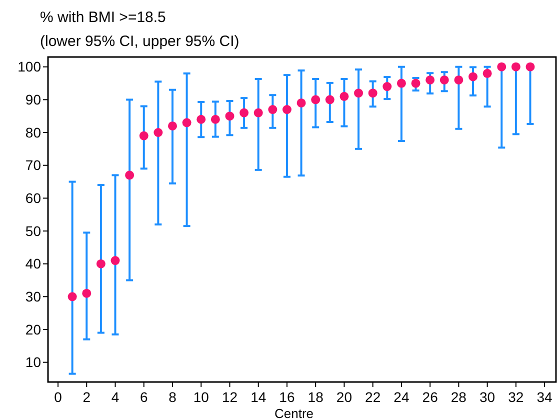 The image size is (557, 420). Describe the element at coordinates (430, 397) in the screenshot. I see `x-tick-label: 26` at that location.